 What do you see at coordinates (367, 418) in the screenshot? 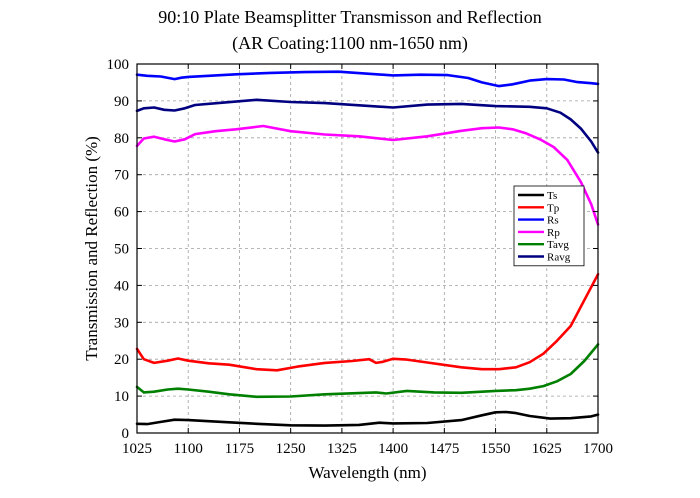
I see `series-line-ts` at bounding box center [367, 418].